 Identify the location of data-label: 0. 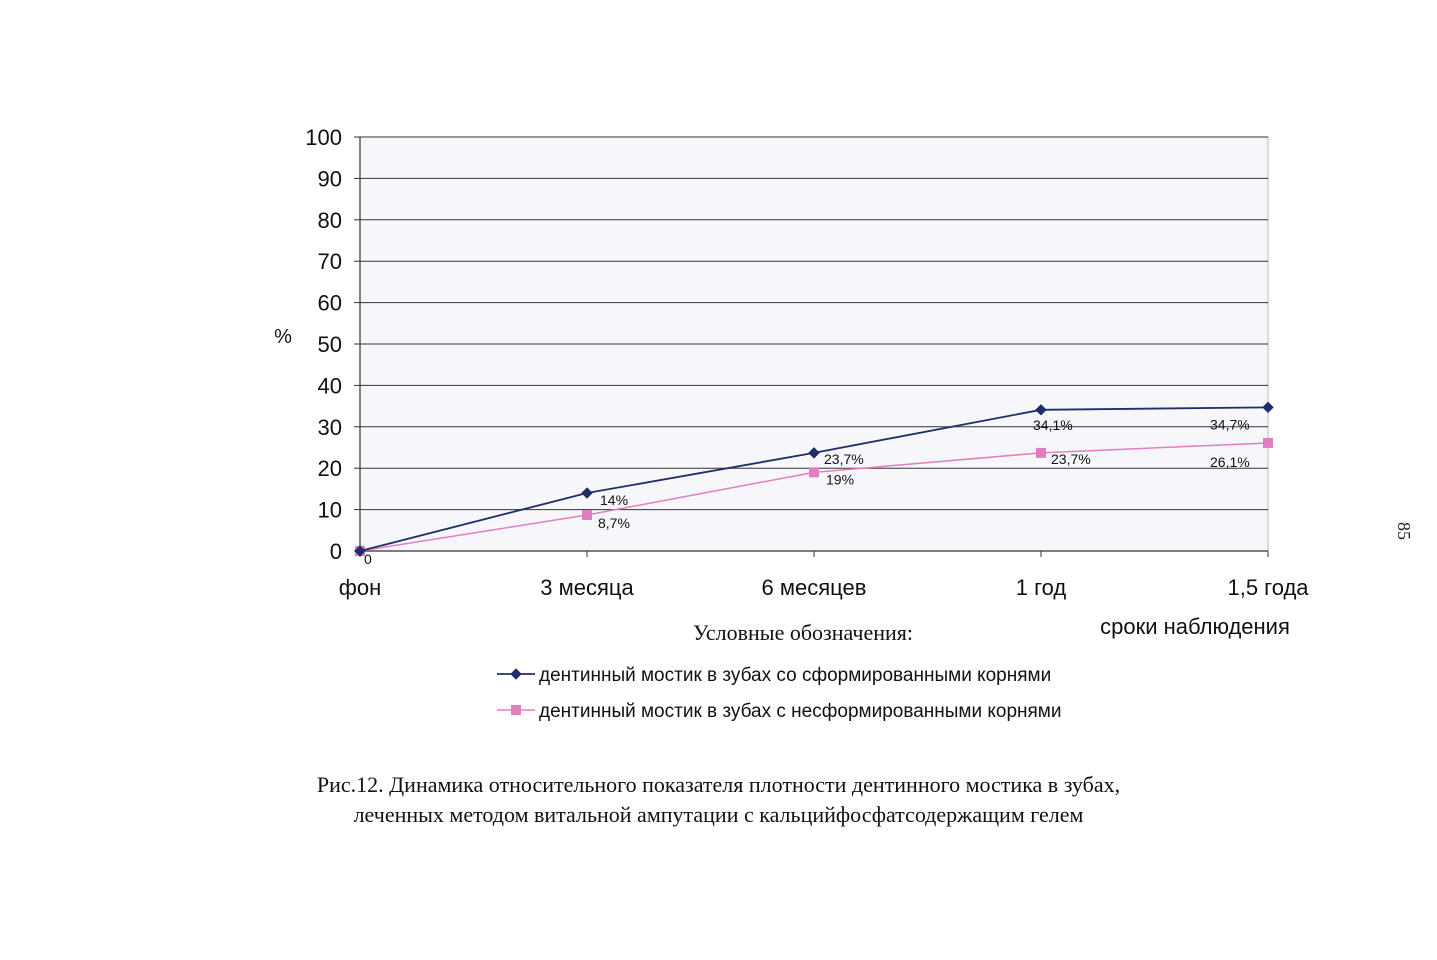
(368, 559).